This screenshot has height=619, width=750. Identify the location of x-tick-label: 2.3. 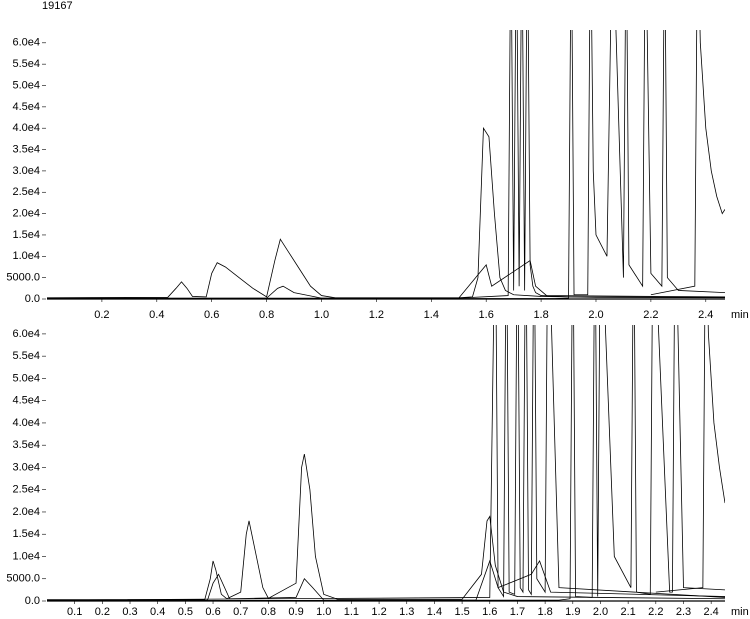
(683, 612).